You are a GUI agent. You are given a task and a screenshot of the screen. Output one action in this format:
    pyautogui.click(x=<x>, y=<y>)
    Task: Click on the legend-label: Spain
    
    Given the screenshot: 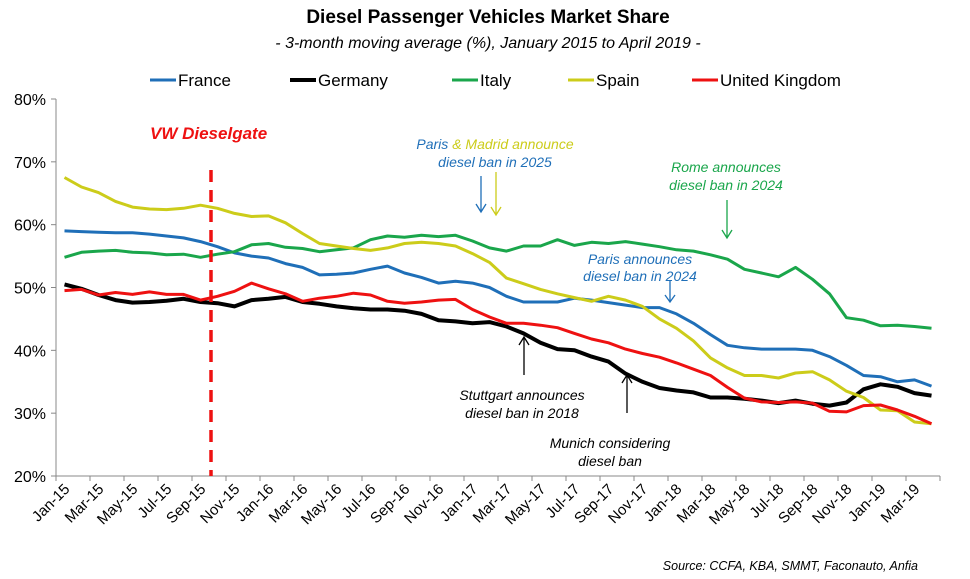 What is the action you would take?
    pyautogui.click(x=617, y=80)
    